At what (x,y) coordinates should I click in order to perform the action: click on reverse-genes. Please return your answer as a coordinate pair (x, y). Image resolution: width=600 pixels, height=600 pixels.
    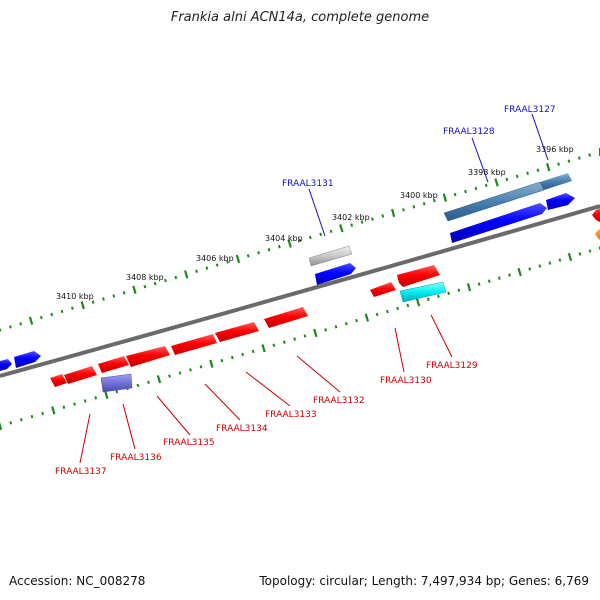
    Looking at the image, I should click on (248, 329).